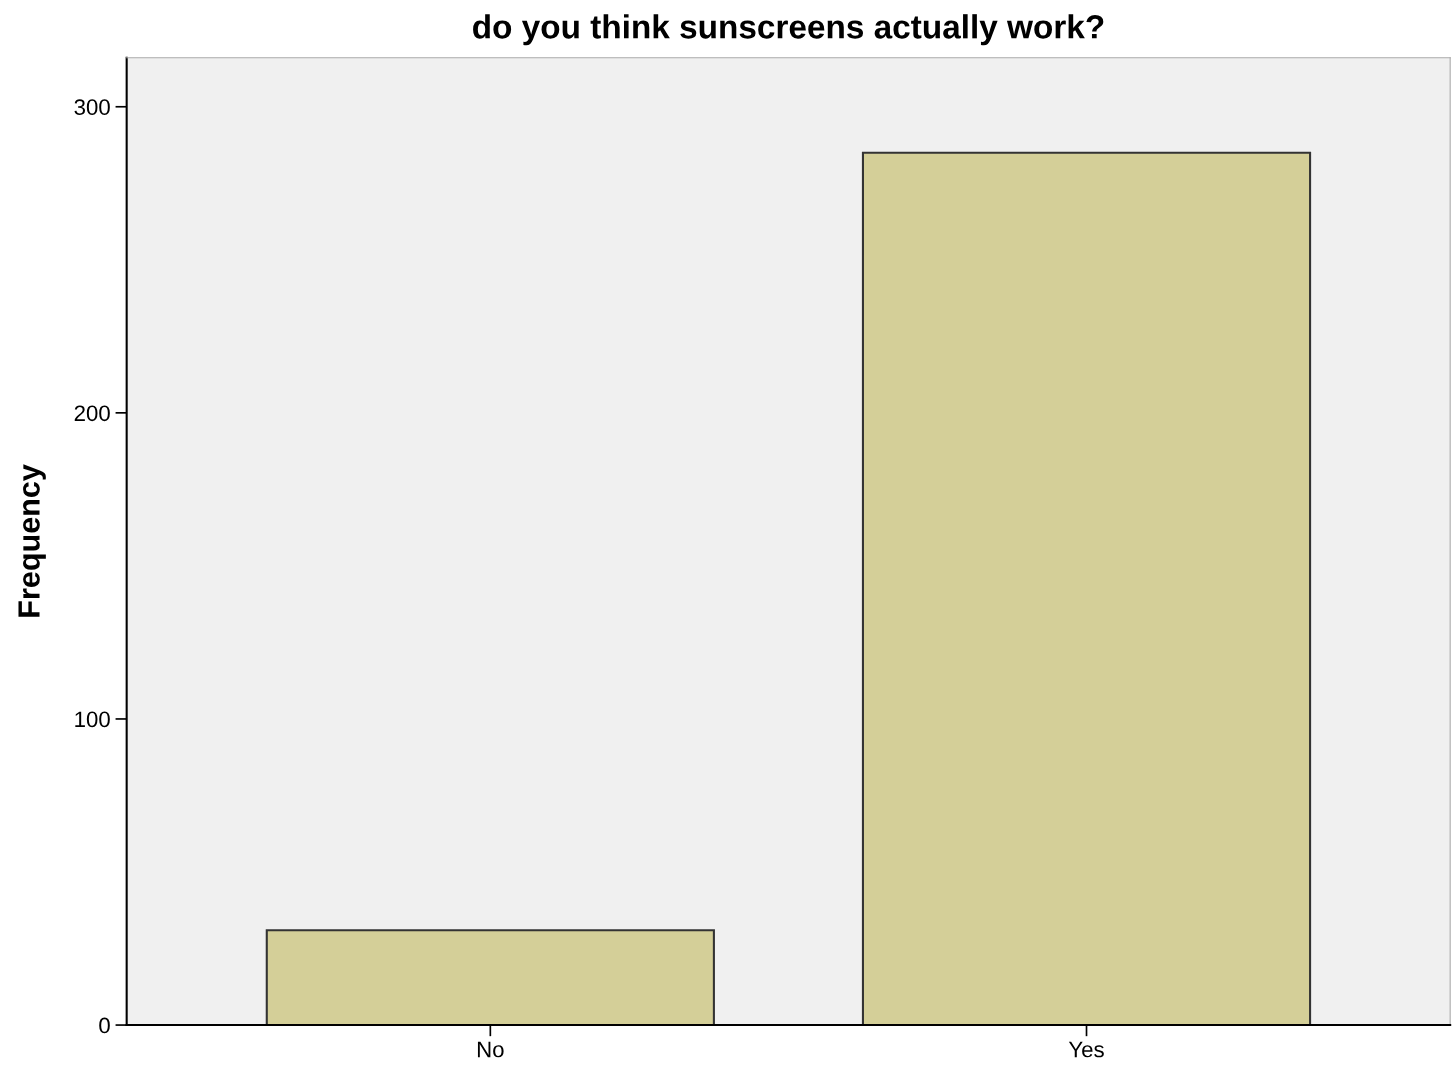 The height and width of the screenshot is (1070, 1456). What do you see at coordinates (92, 719) in the screenshot?
I see `y-tick-label: 100` at bounding box center [92, 719].